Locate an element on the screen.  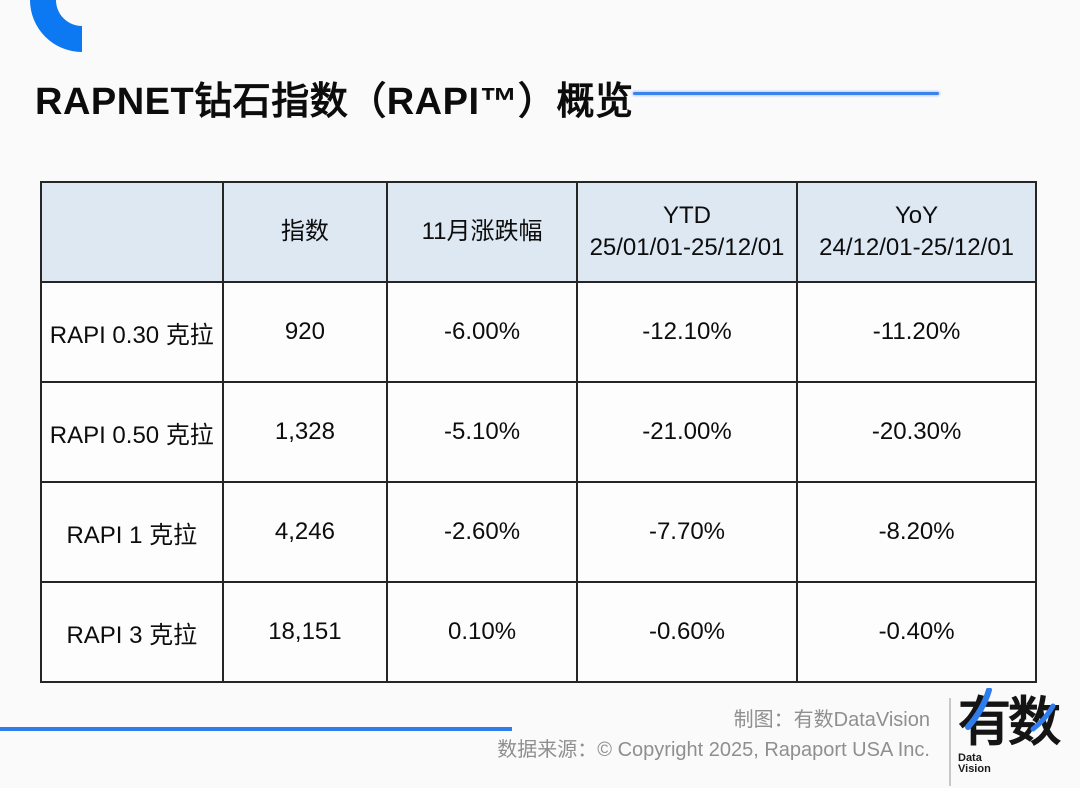
cell-ytd: -0.60% is located at coordinates (687, 632).